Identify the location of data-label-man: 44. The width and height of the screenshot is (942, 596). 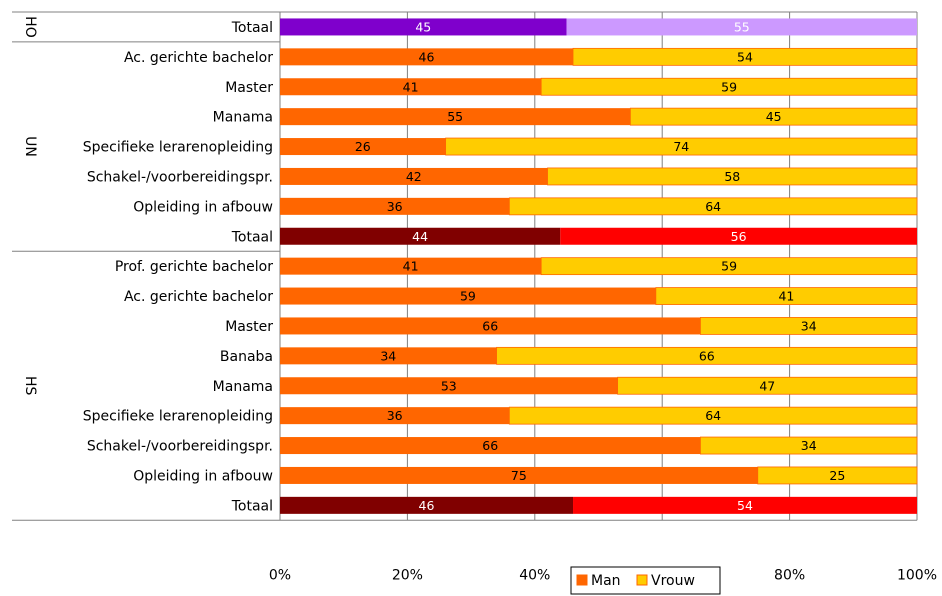
(420, 236).